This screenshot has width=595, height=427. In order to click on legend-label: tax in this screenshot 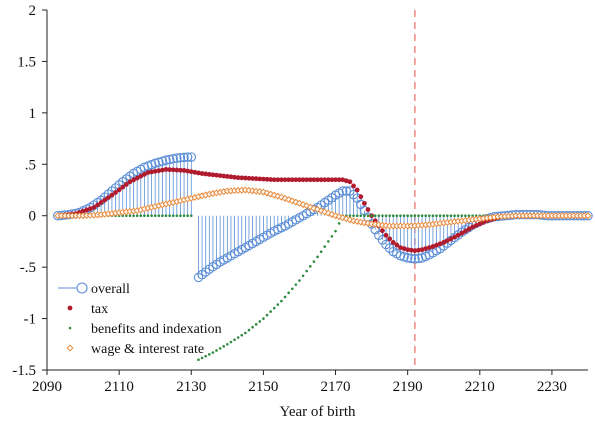, I will do `click(99, 309)`.